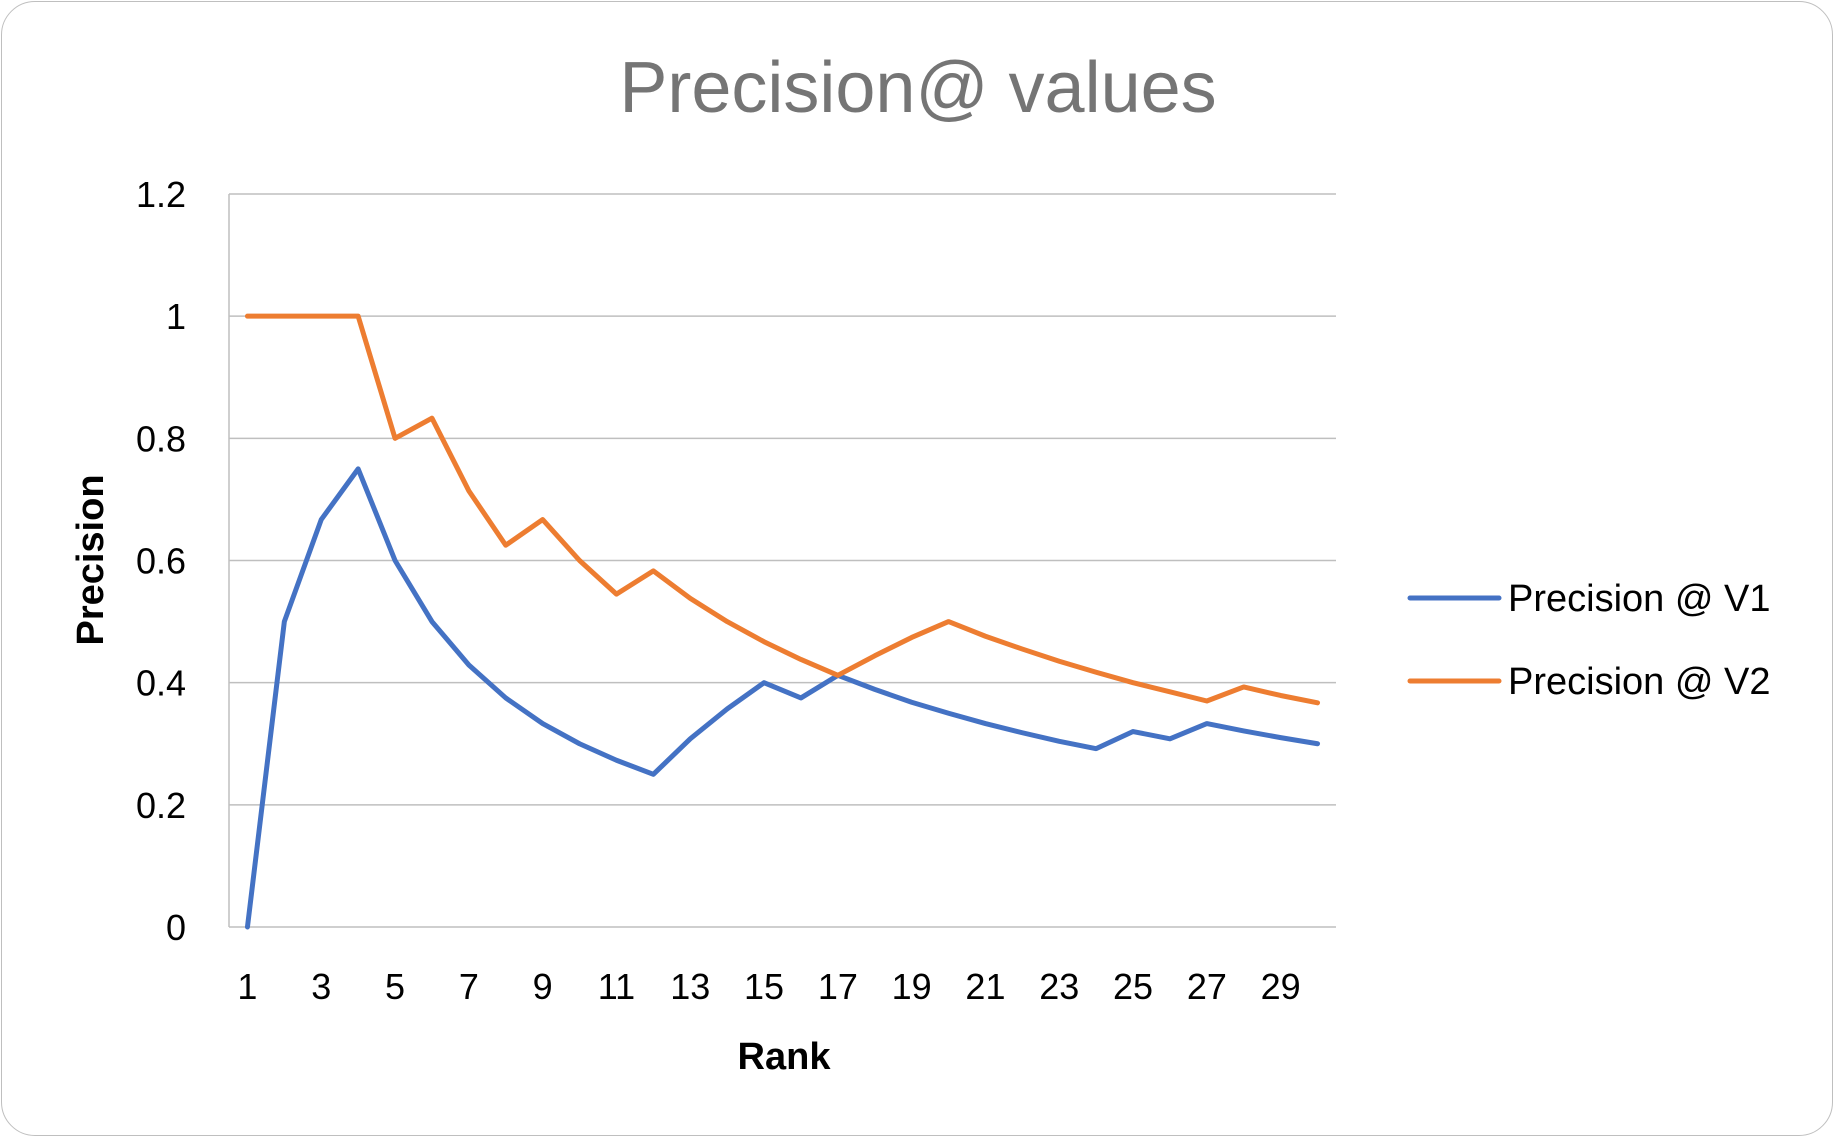  What do you see at coordinates (1639, 599) in the screenshot?
I see `legend-label-1: Precision @ V1` at bounding box center [1639, 599].